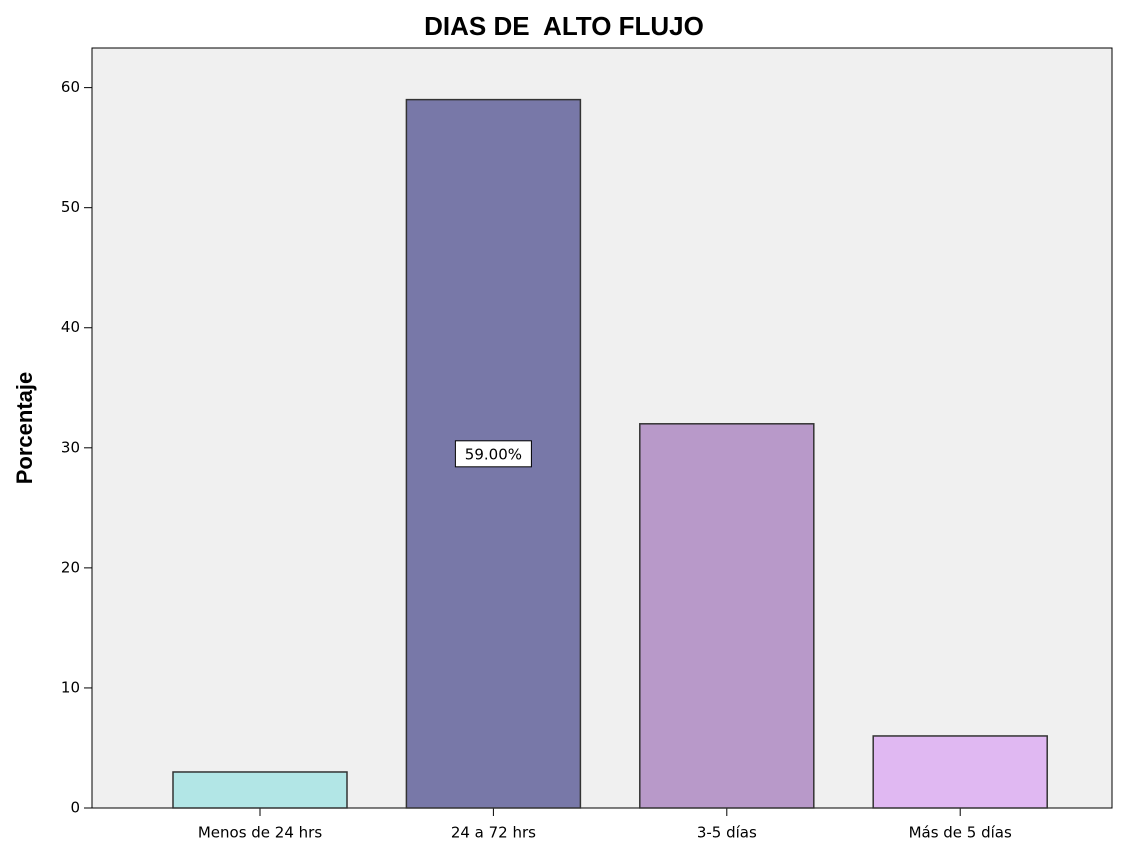 This screenshot has height=844, width=1121. I want to click on x-tick-label: 24 a 72 hrs, so click(493, 833).